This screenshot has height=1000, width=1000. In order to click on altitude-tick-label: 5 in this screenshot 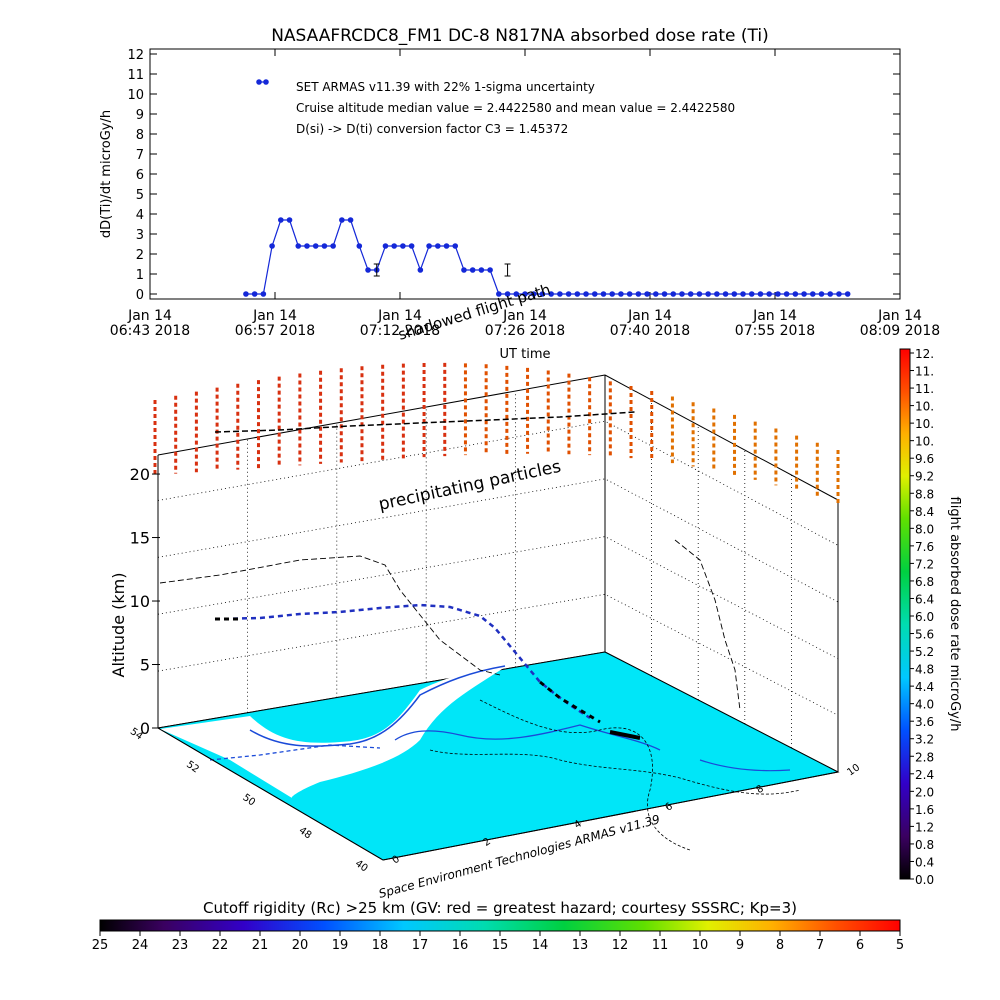, I will do `click(145, 665)`.